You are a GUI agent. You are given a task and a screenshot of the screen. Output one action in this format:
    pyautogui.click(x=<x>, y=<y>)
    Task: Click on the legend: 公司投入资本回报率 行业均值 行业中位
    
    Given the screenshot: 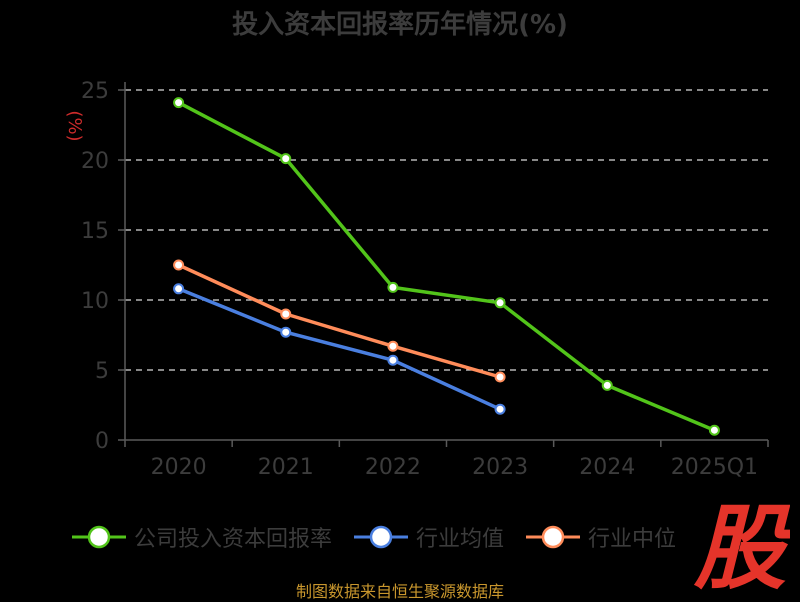 What is the action you would take?
    pyautogui.click(x=385, y=537)
    